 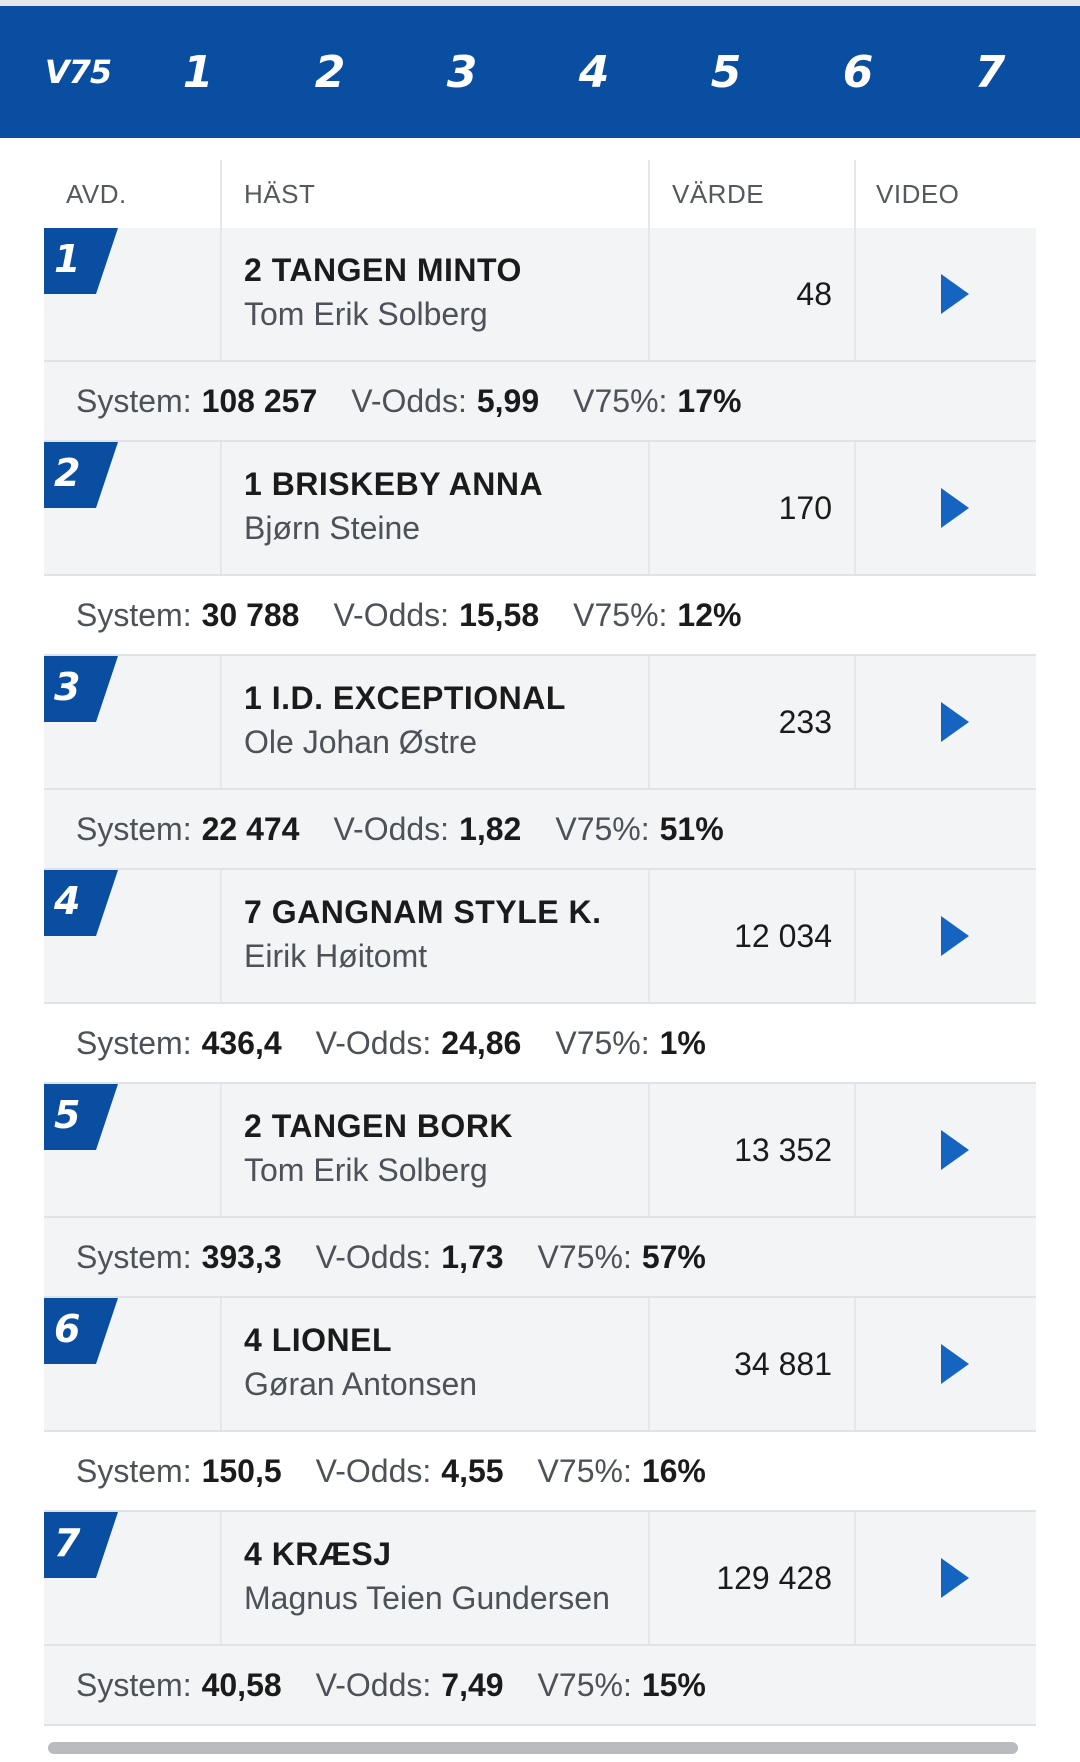 I want to click on avd-cell: 7, so click(x=132, y=1578).